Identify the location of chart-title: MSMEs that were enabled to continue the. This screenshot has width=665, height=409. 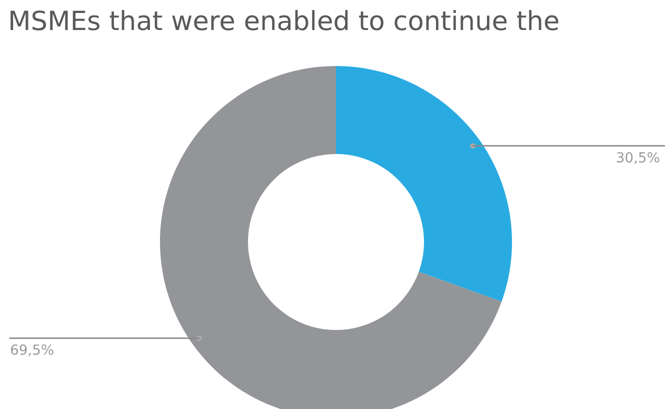
(284, 20).